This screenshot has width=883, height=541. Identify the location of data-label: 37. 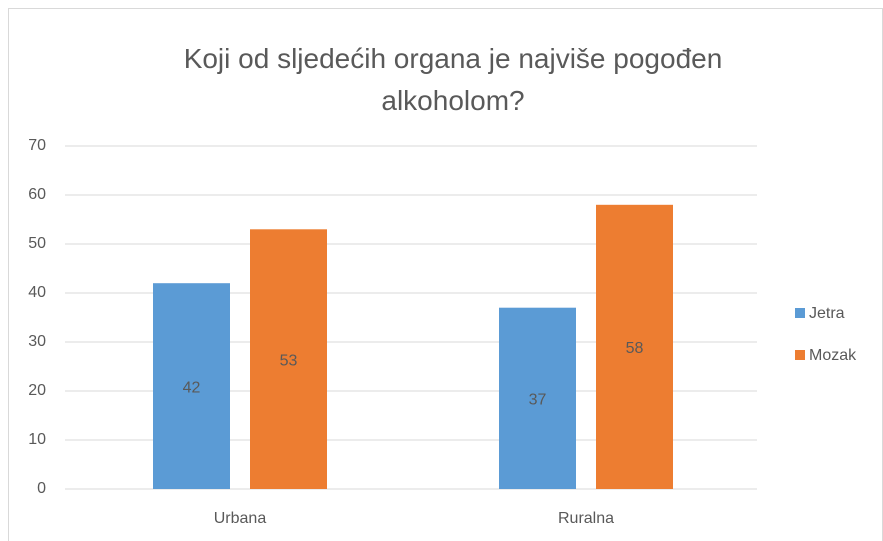
(538, 400).